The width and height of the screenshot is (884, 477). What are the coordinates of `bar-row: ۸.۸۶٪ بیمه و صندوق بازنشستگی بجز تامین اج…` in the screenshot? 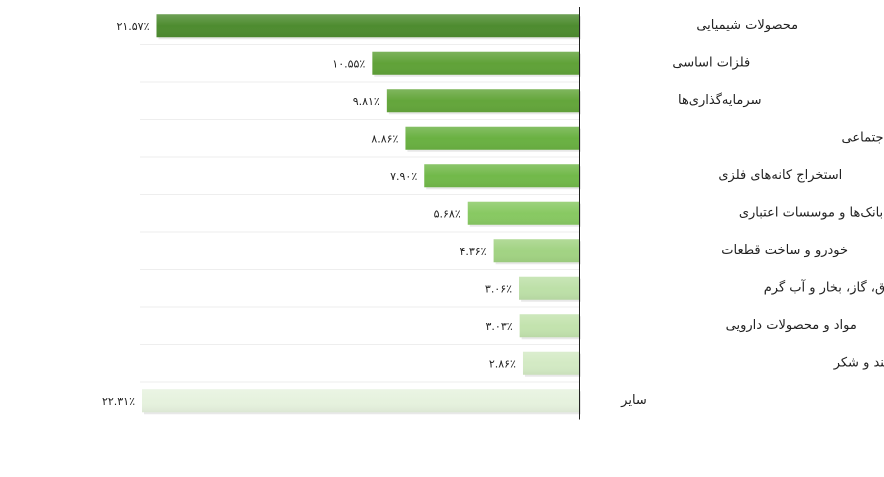 It's located at (512, 135).